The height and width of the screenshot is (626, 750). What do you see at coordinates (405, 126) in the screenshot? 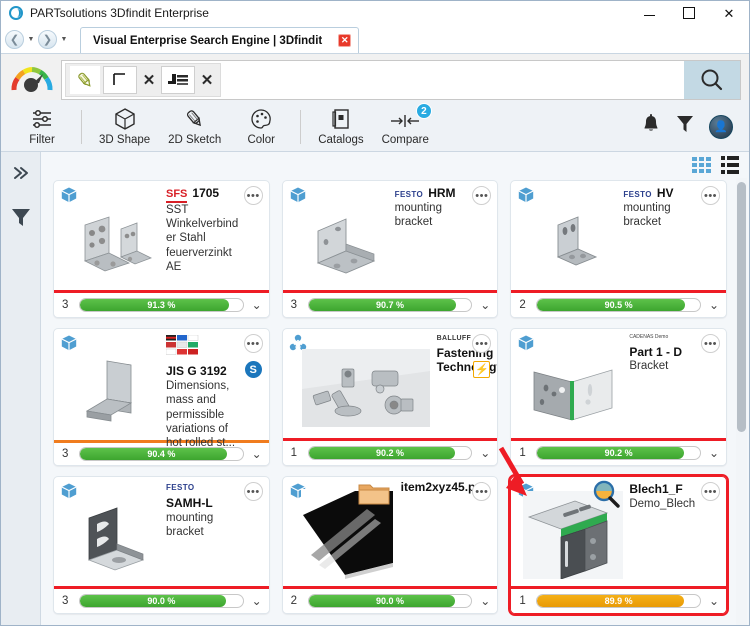
I see `toolbar-item-compare: 2 Compare` at bounding box center [405, 126].